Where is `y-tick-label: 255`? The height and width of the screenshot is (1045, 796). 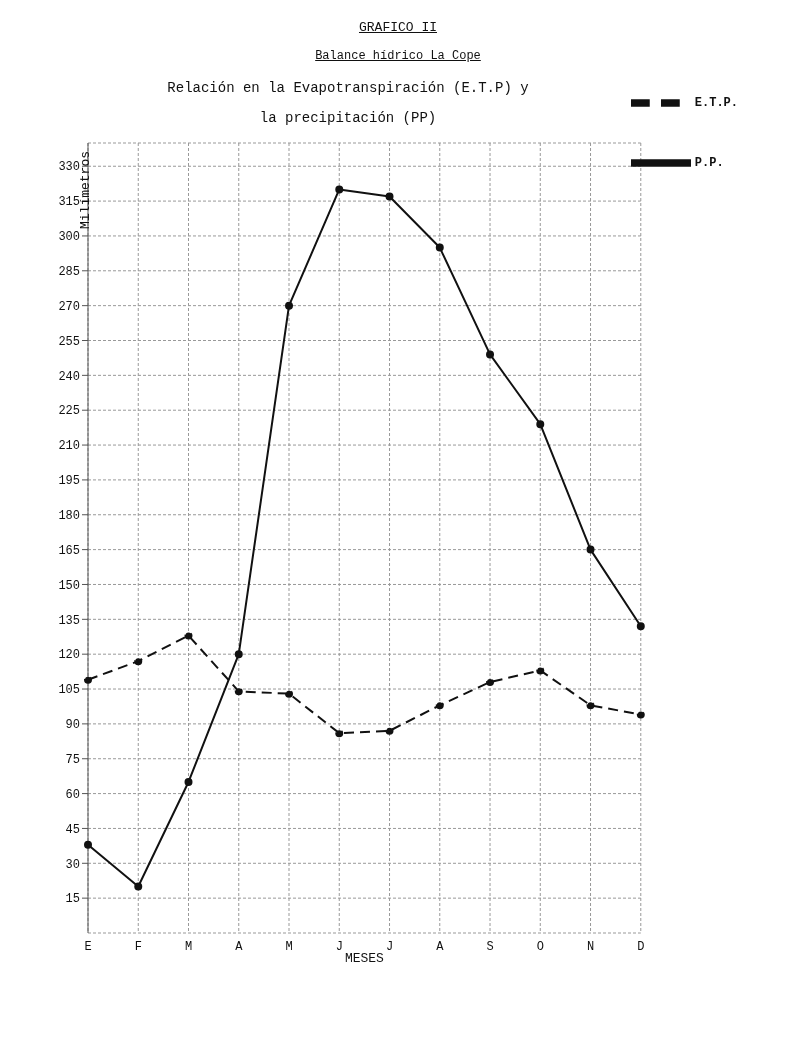 y-tick-label: 255 is located at coordinates (69, 341).